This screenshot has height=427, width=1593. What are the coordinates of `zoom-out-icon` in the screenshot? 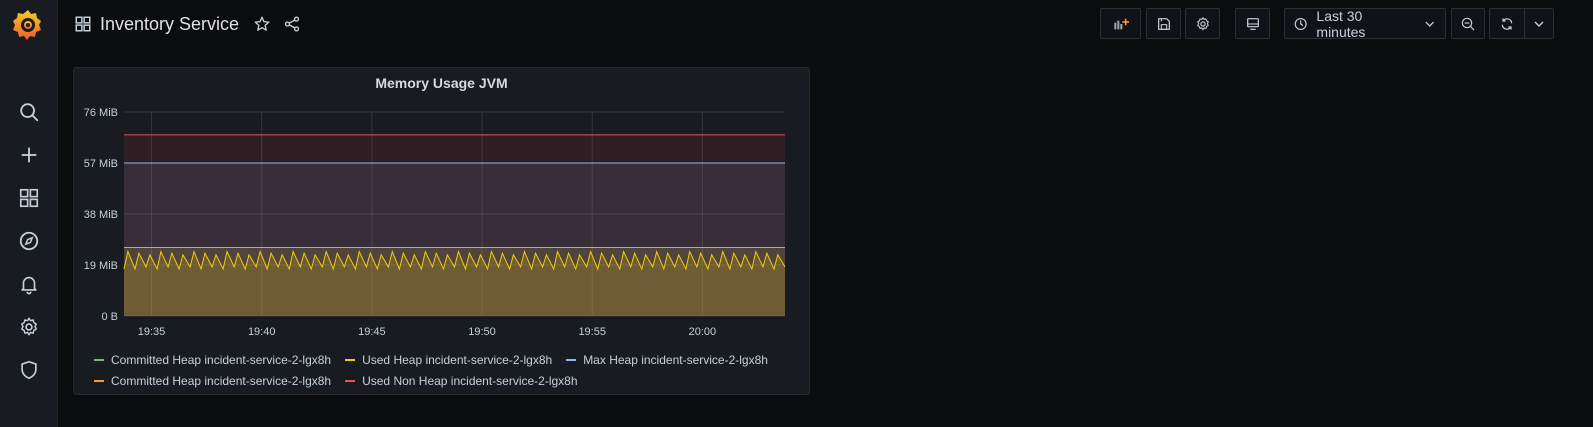 It's located at (1468, 23).